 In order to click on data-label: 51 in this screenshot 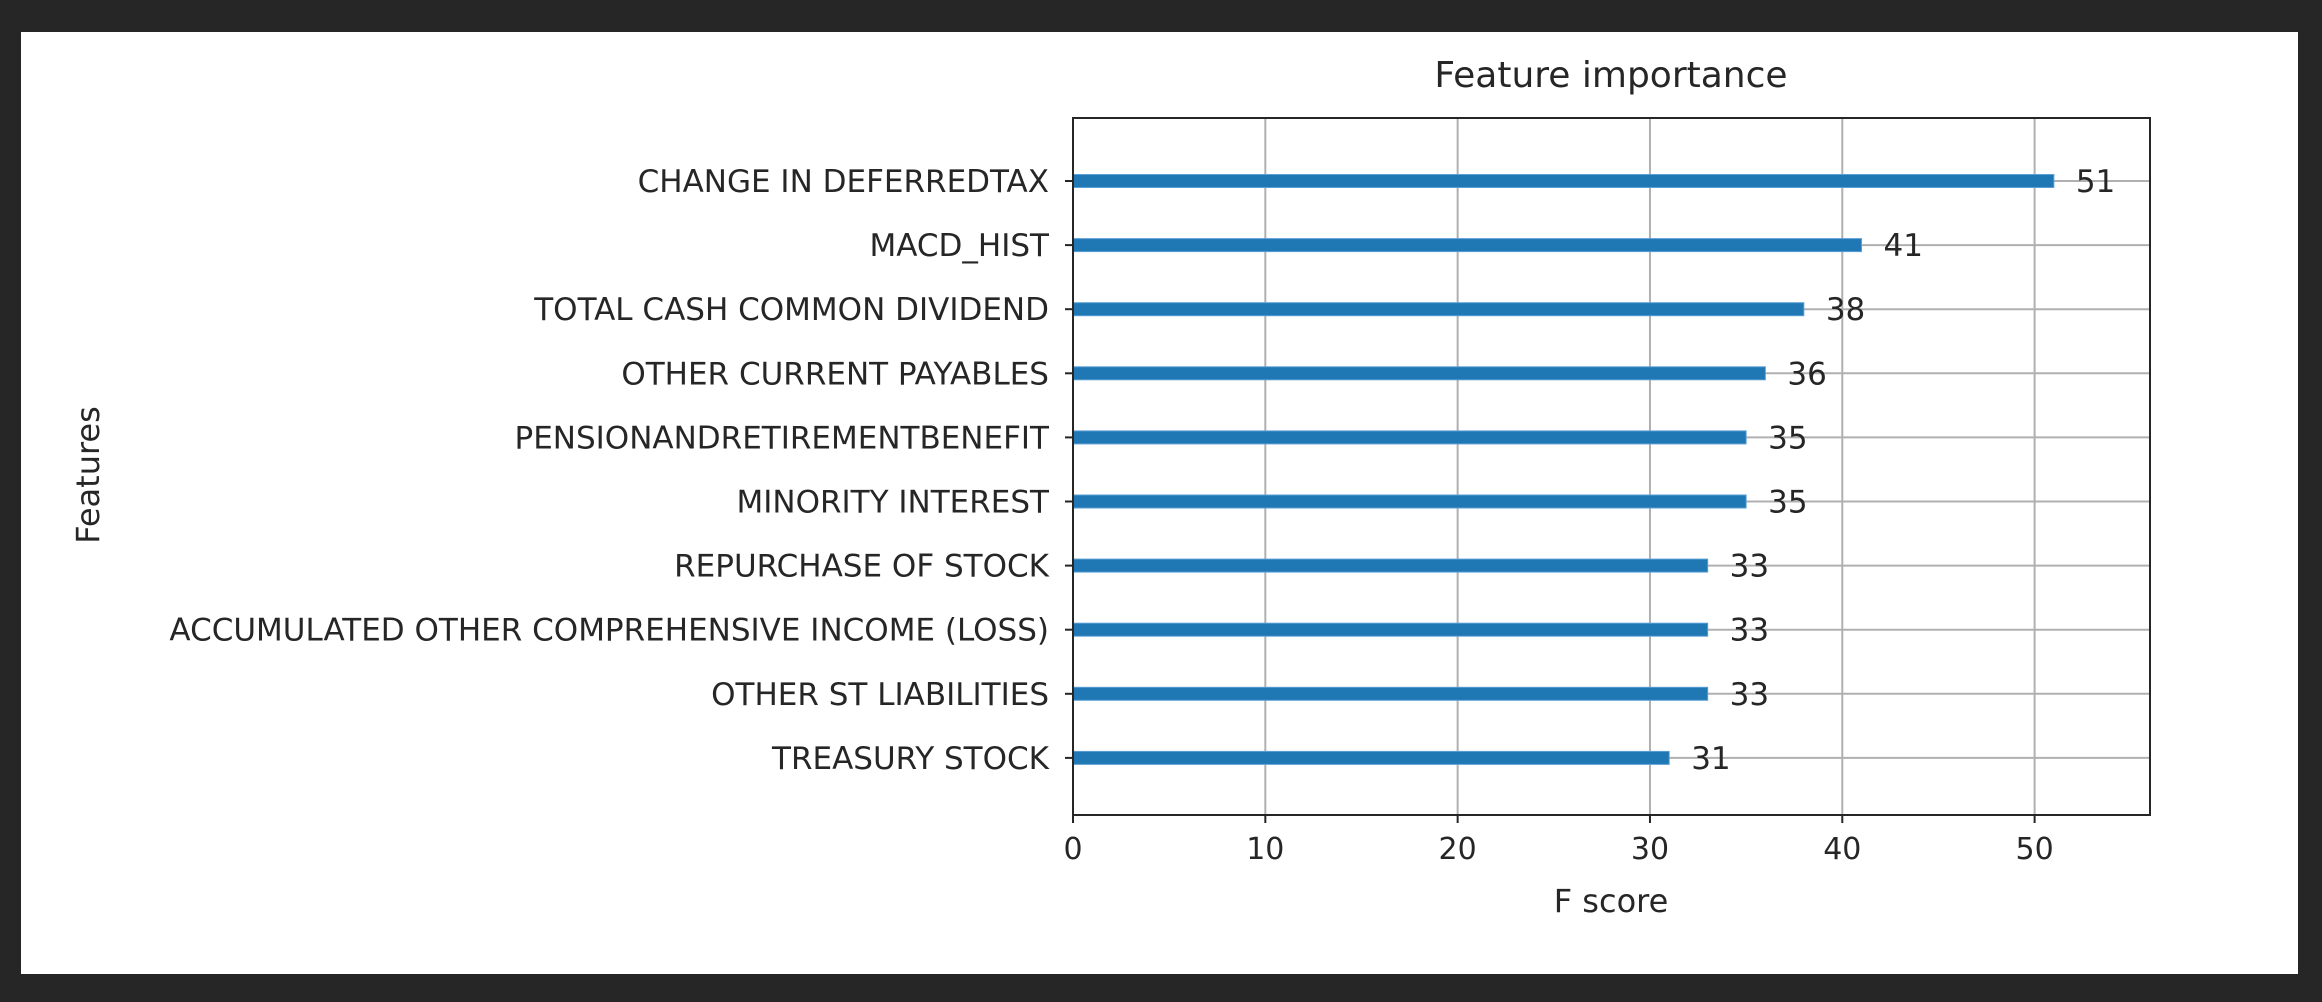, I will do `click(2095, 182)`.